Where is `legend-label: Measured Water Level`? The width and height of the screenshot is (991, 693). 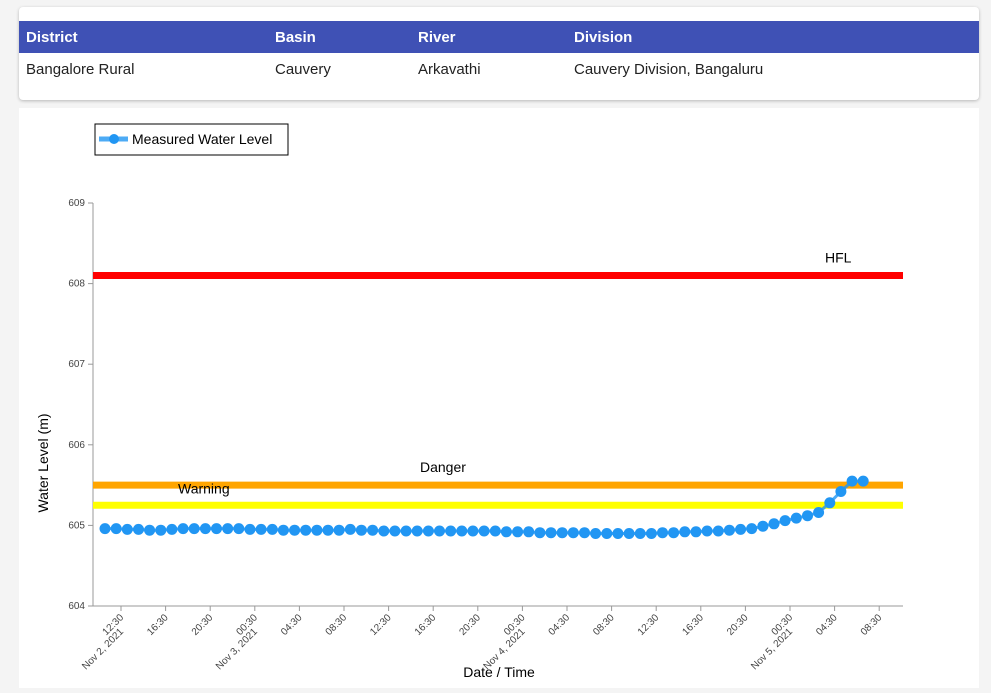
legend-label: Measured Water Level is located at coordinates (202, 139).